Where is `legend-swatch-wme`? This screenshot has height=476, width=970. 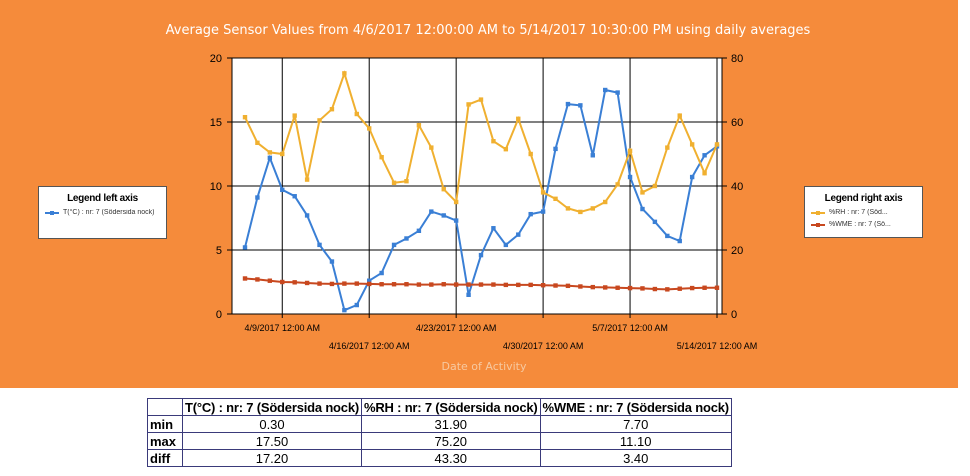 legend-swatch-wme is located at coordinates (818, 225).